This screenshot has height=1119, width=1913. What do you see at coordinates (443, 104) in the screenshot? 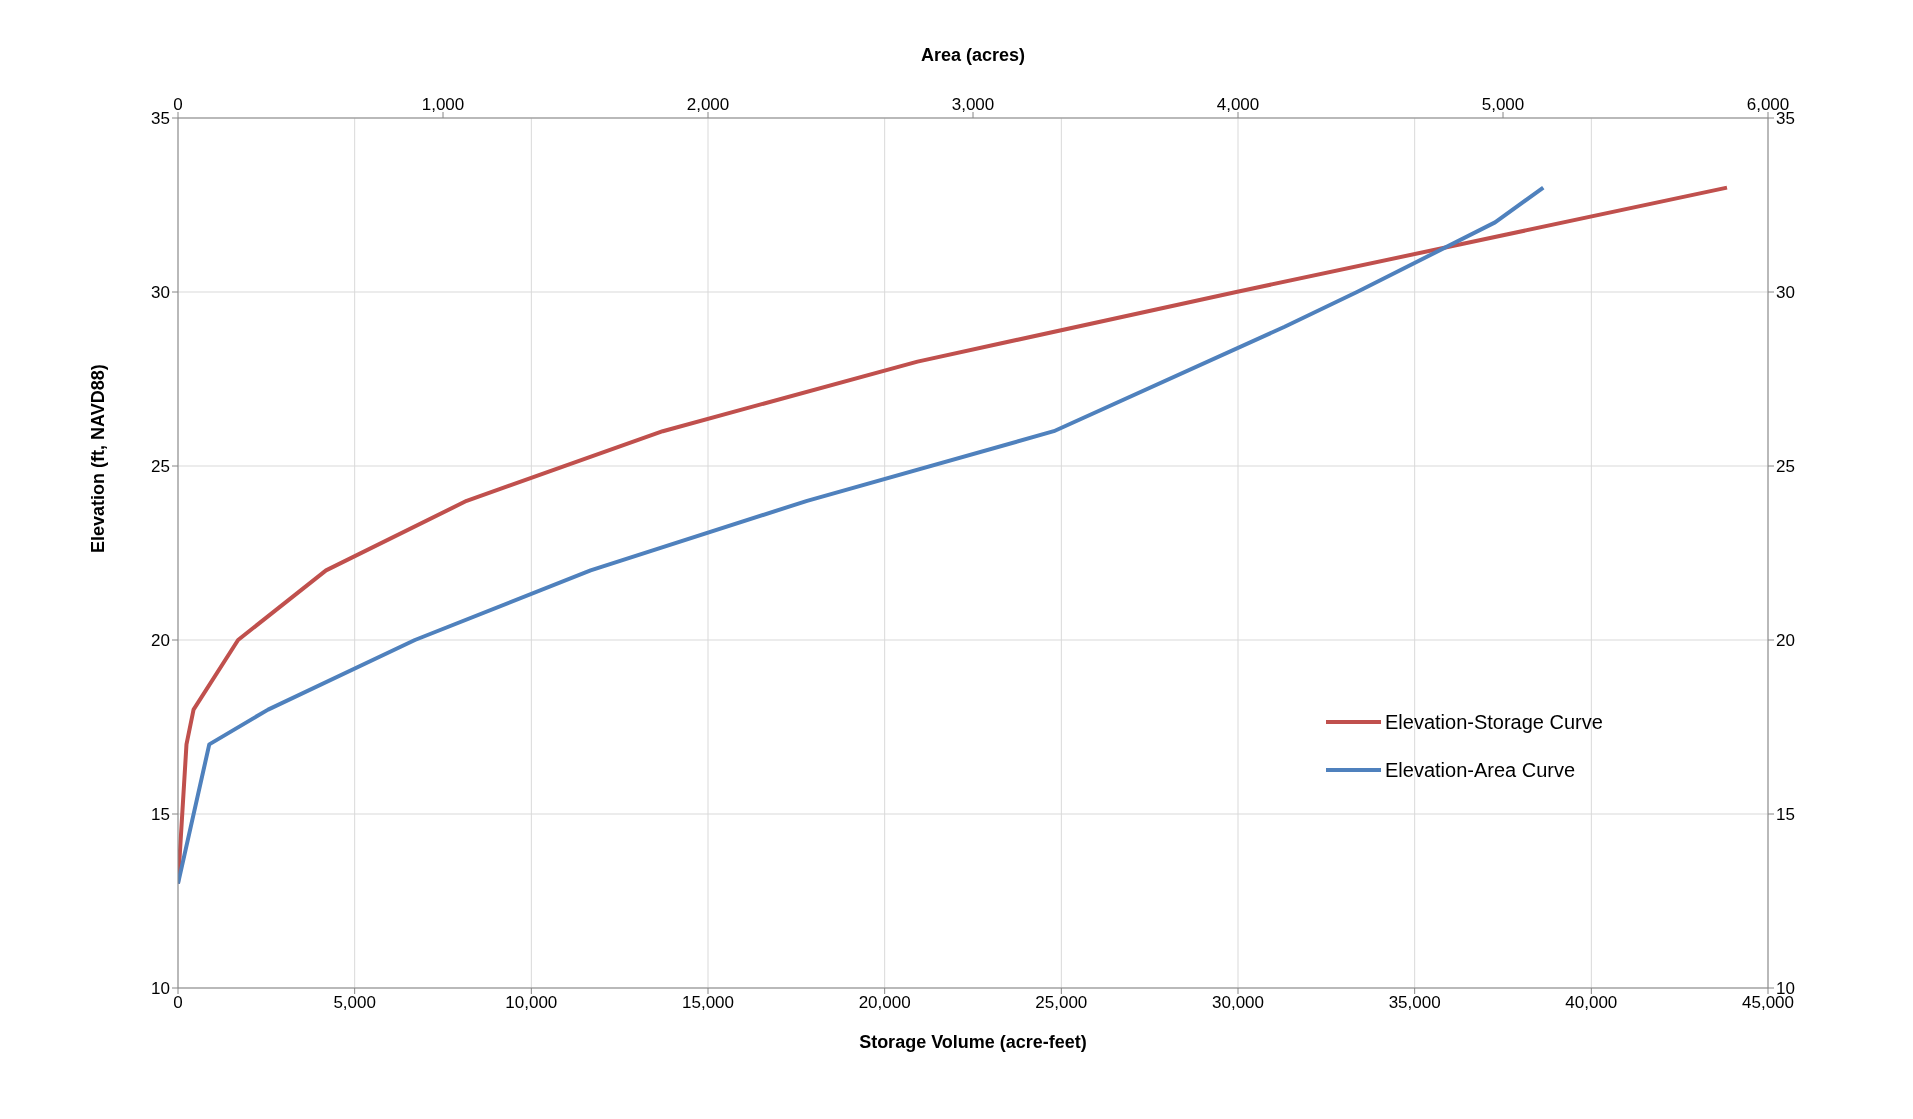
I see `x2-tick-label: 1,000` at bounding box center [443, 104].